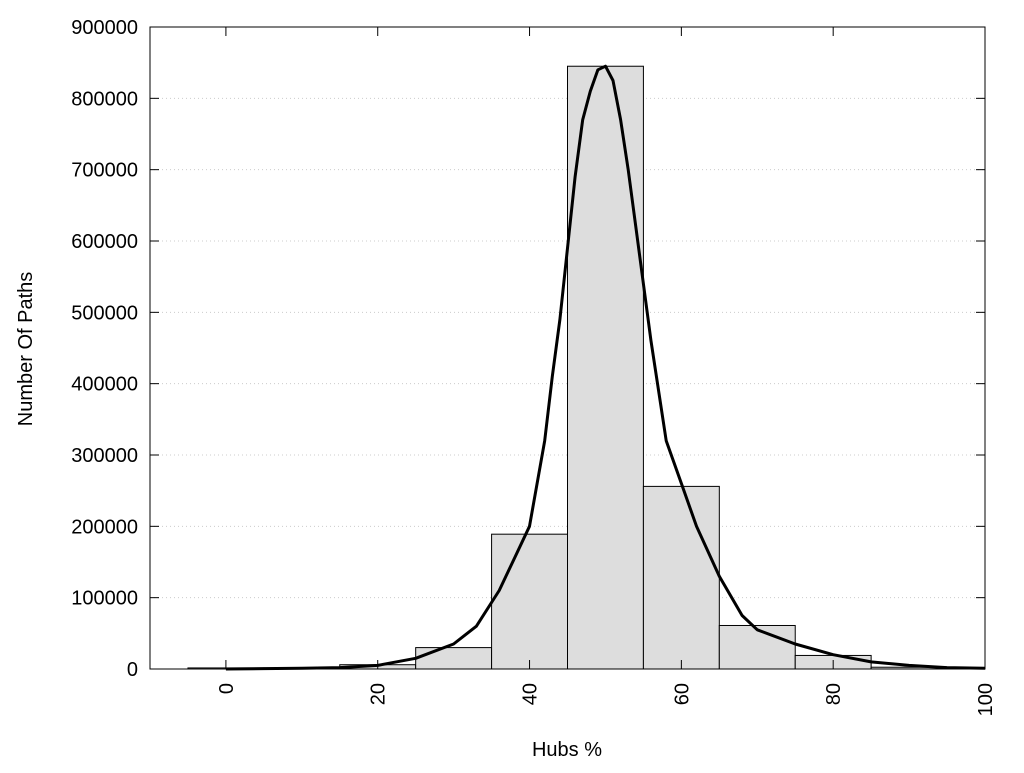  What do you see at coordinates (531, 694) in the screenshot?
I see `x-tick-label-2: 40` at bounding box center [531, 694].